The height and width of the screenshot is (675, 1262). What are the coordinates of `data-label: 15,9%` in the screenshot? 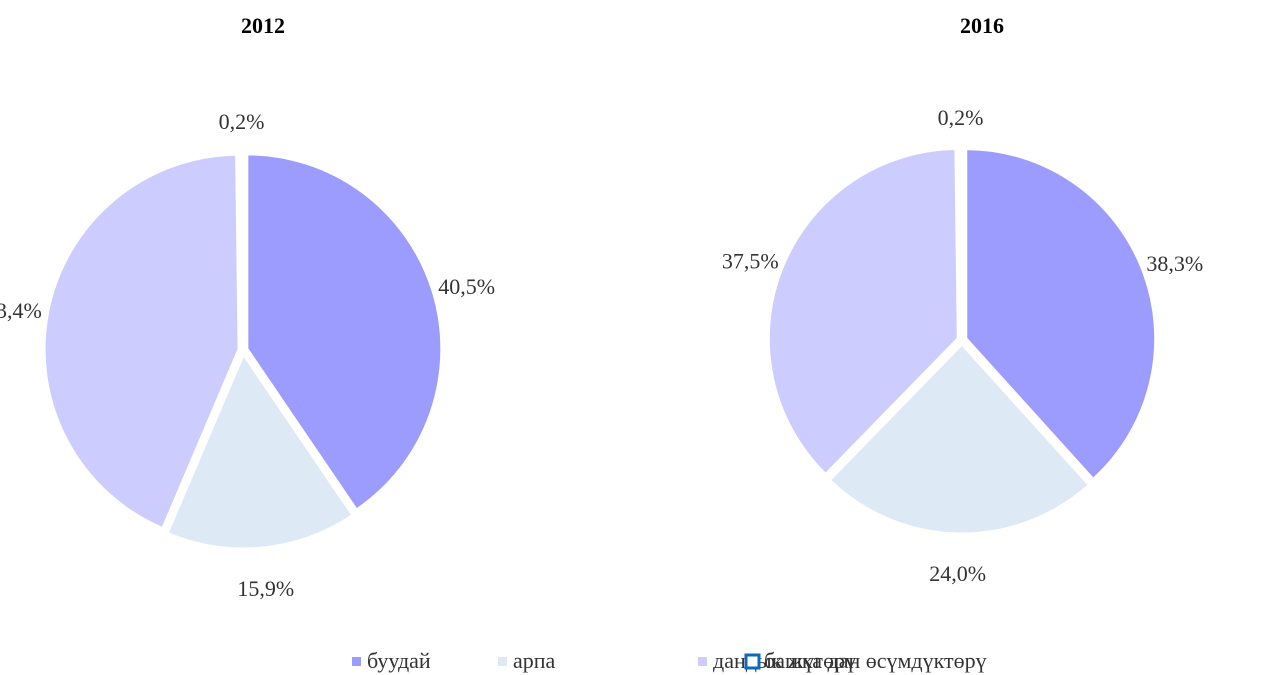 It's located at (265, 588).